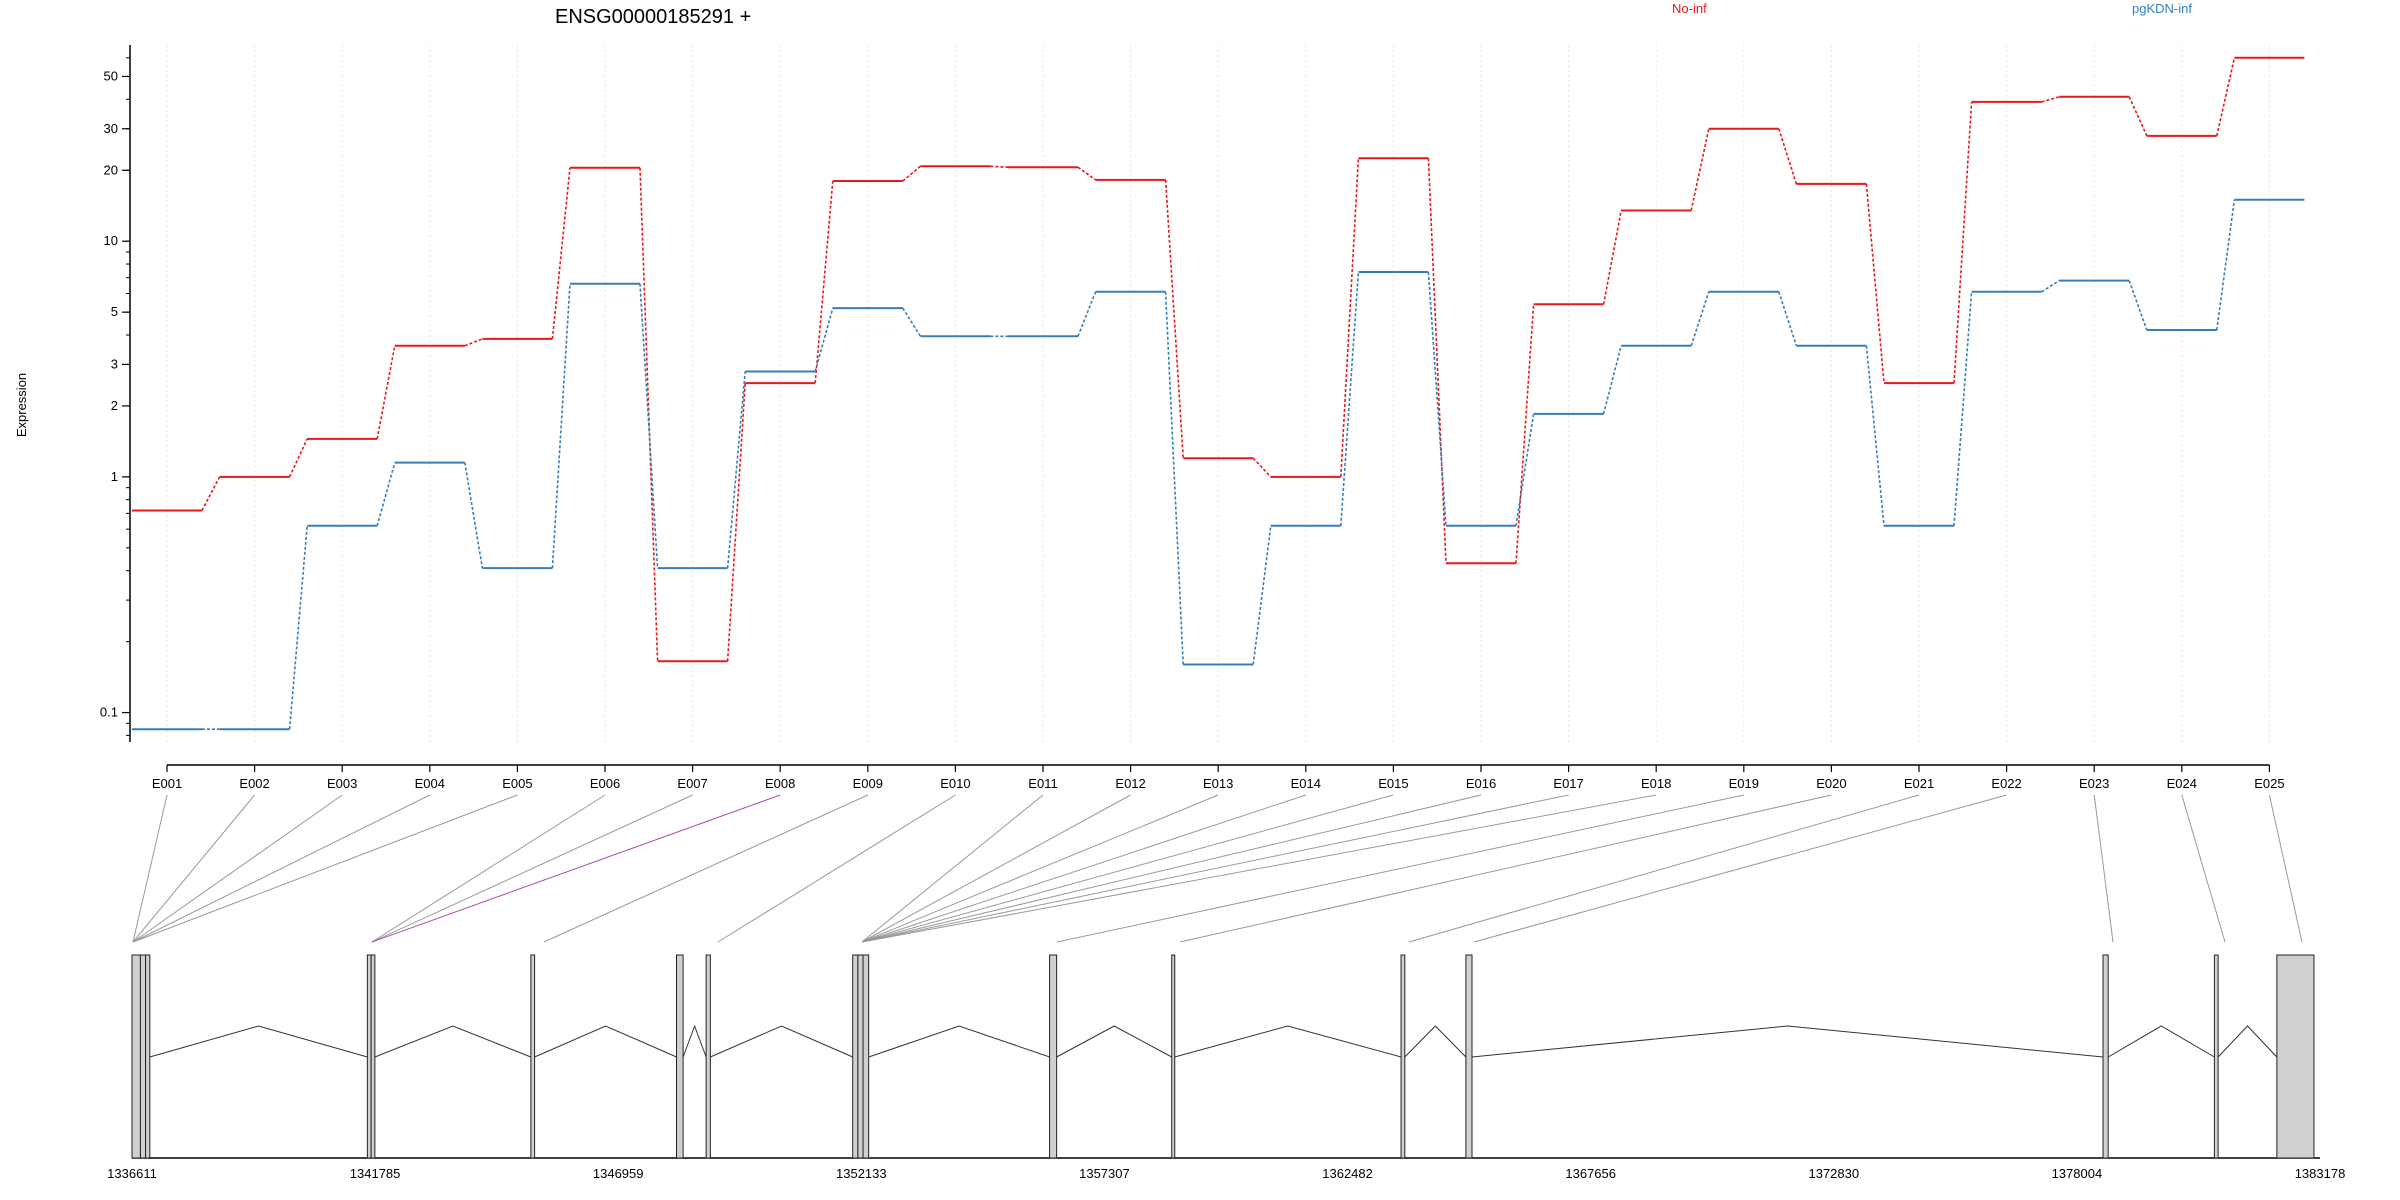 Image resolution: width=2400 pixels, height=1200 pixels. I want to click on exon-connector-E002, so click(193, 868).